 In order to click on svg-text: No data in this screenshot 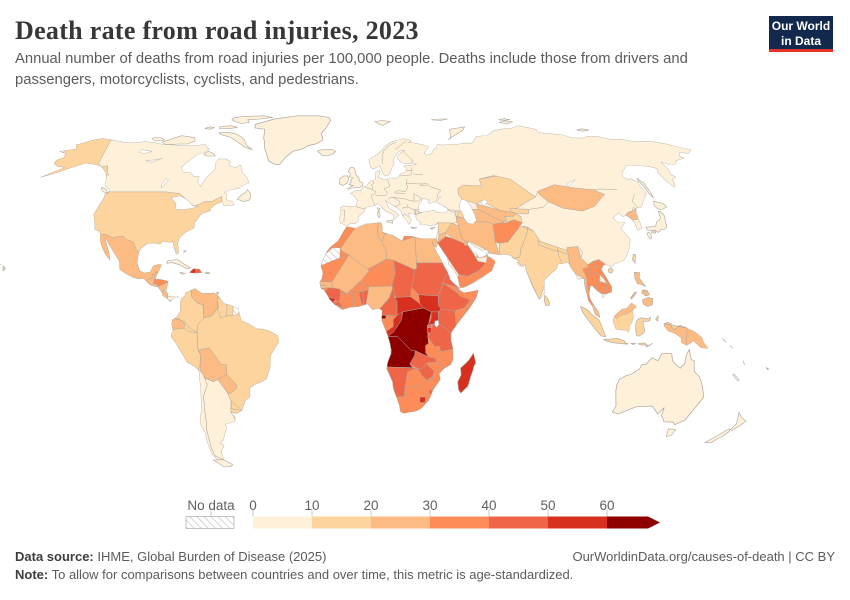, I will do `click(211, 505)`.